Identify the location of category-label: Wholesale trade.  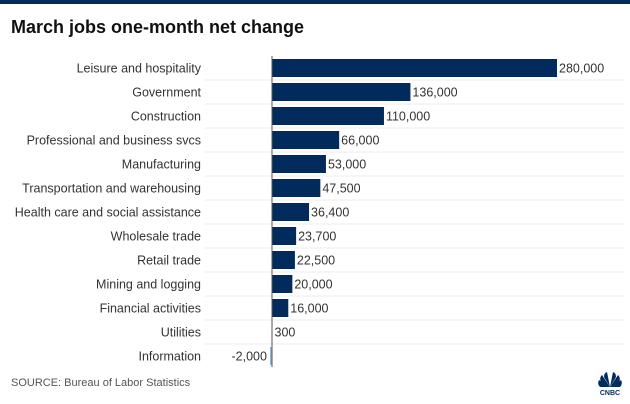
(156, 237).